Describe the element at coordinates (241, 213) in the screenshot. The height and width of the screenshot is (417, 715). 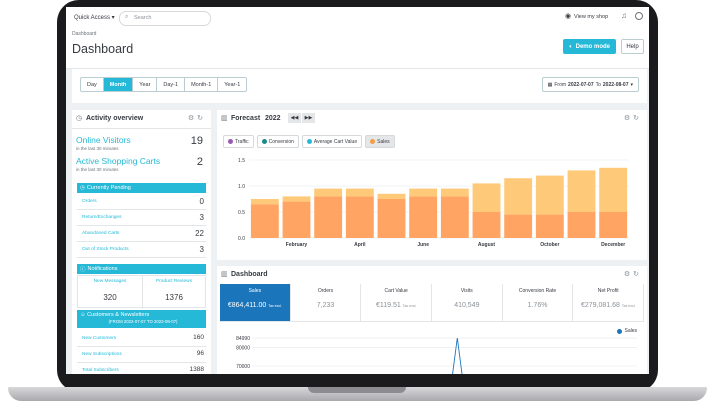
I see `y-tick-label: 0.5` at that location.